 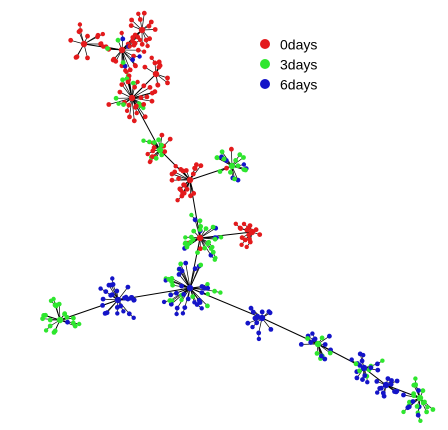 I want to click on legend-swatch-3days, so click(x=265, y=64).